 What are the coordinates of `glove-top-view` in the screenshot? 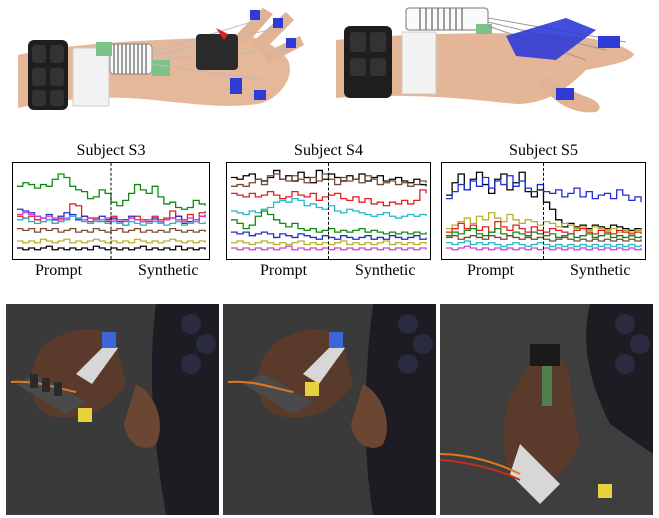 It's located at (164, 62).